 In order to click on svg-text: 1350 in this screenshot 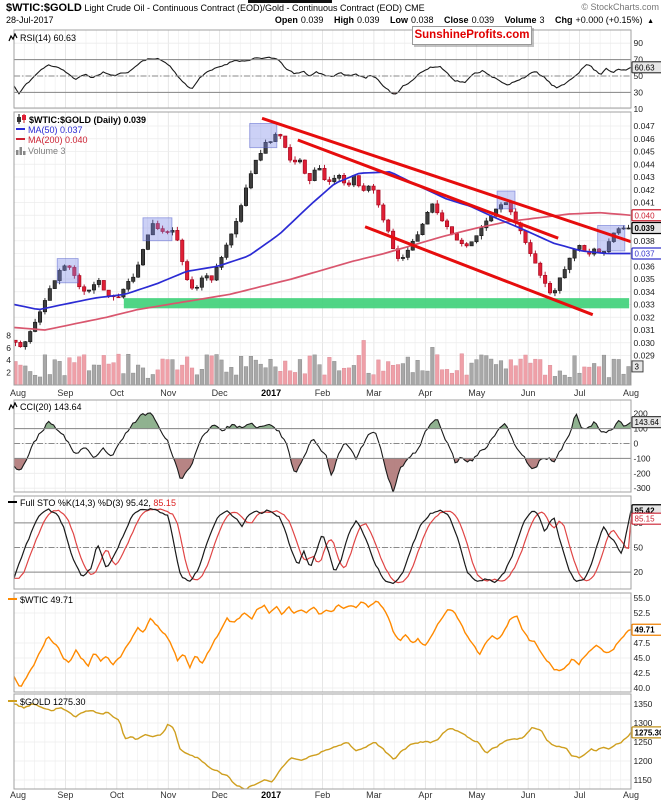, I will do `click(643, 704)`.